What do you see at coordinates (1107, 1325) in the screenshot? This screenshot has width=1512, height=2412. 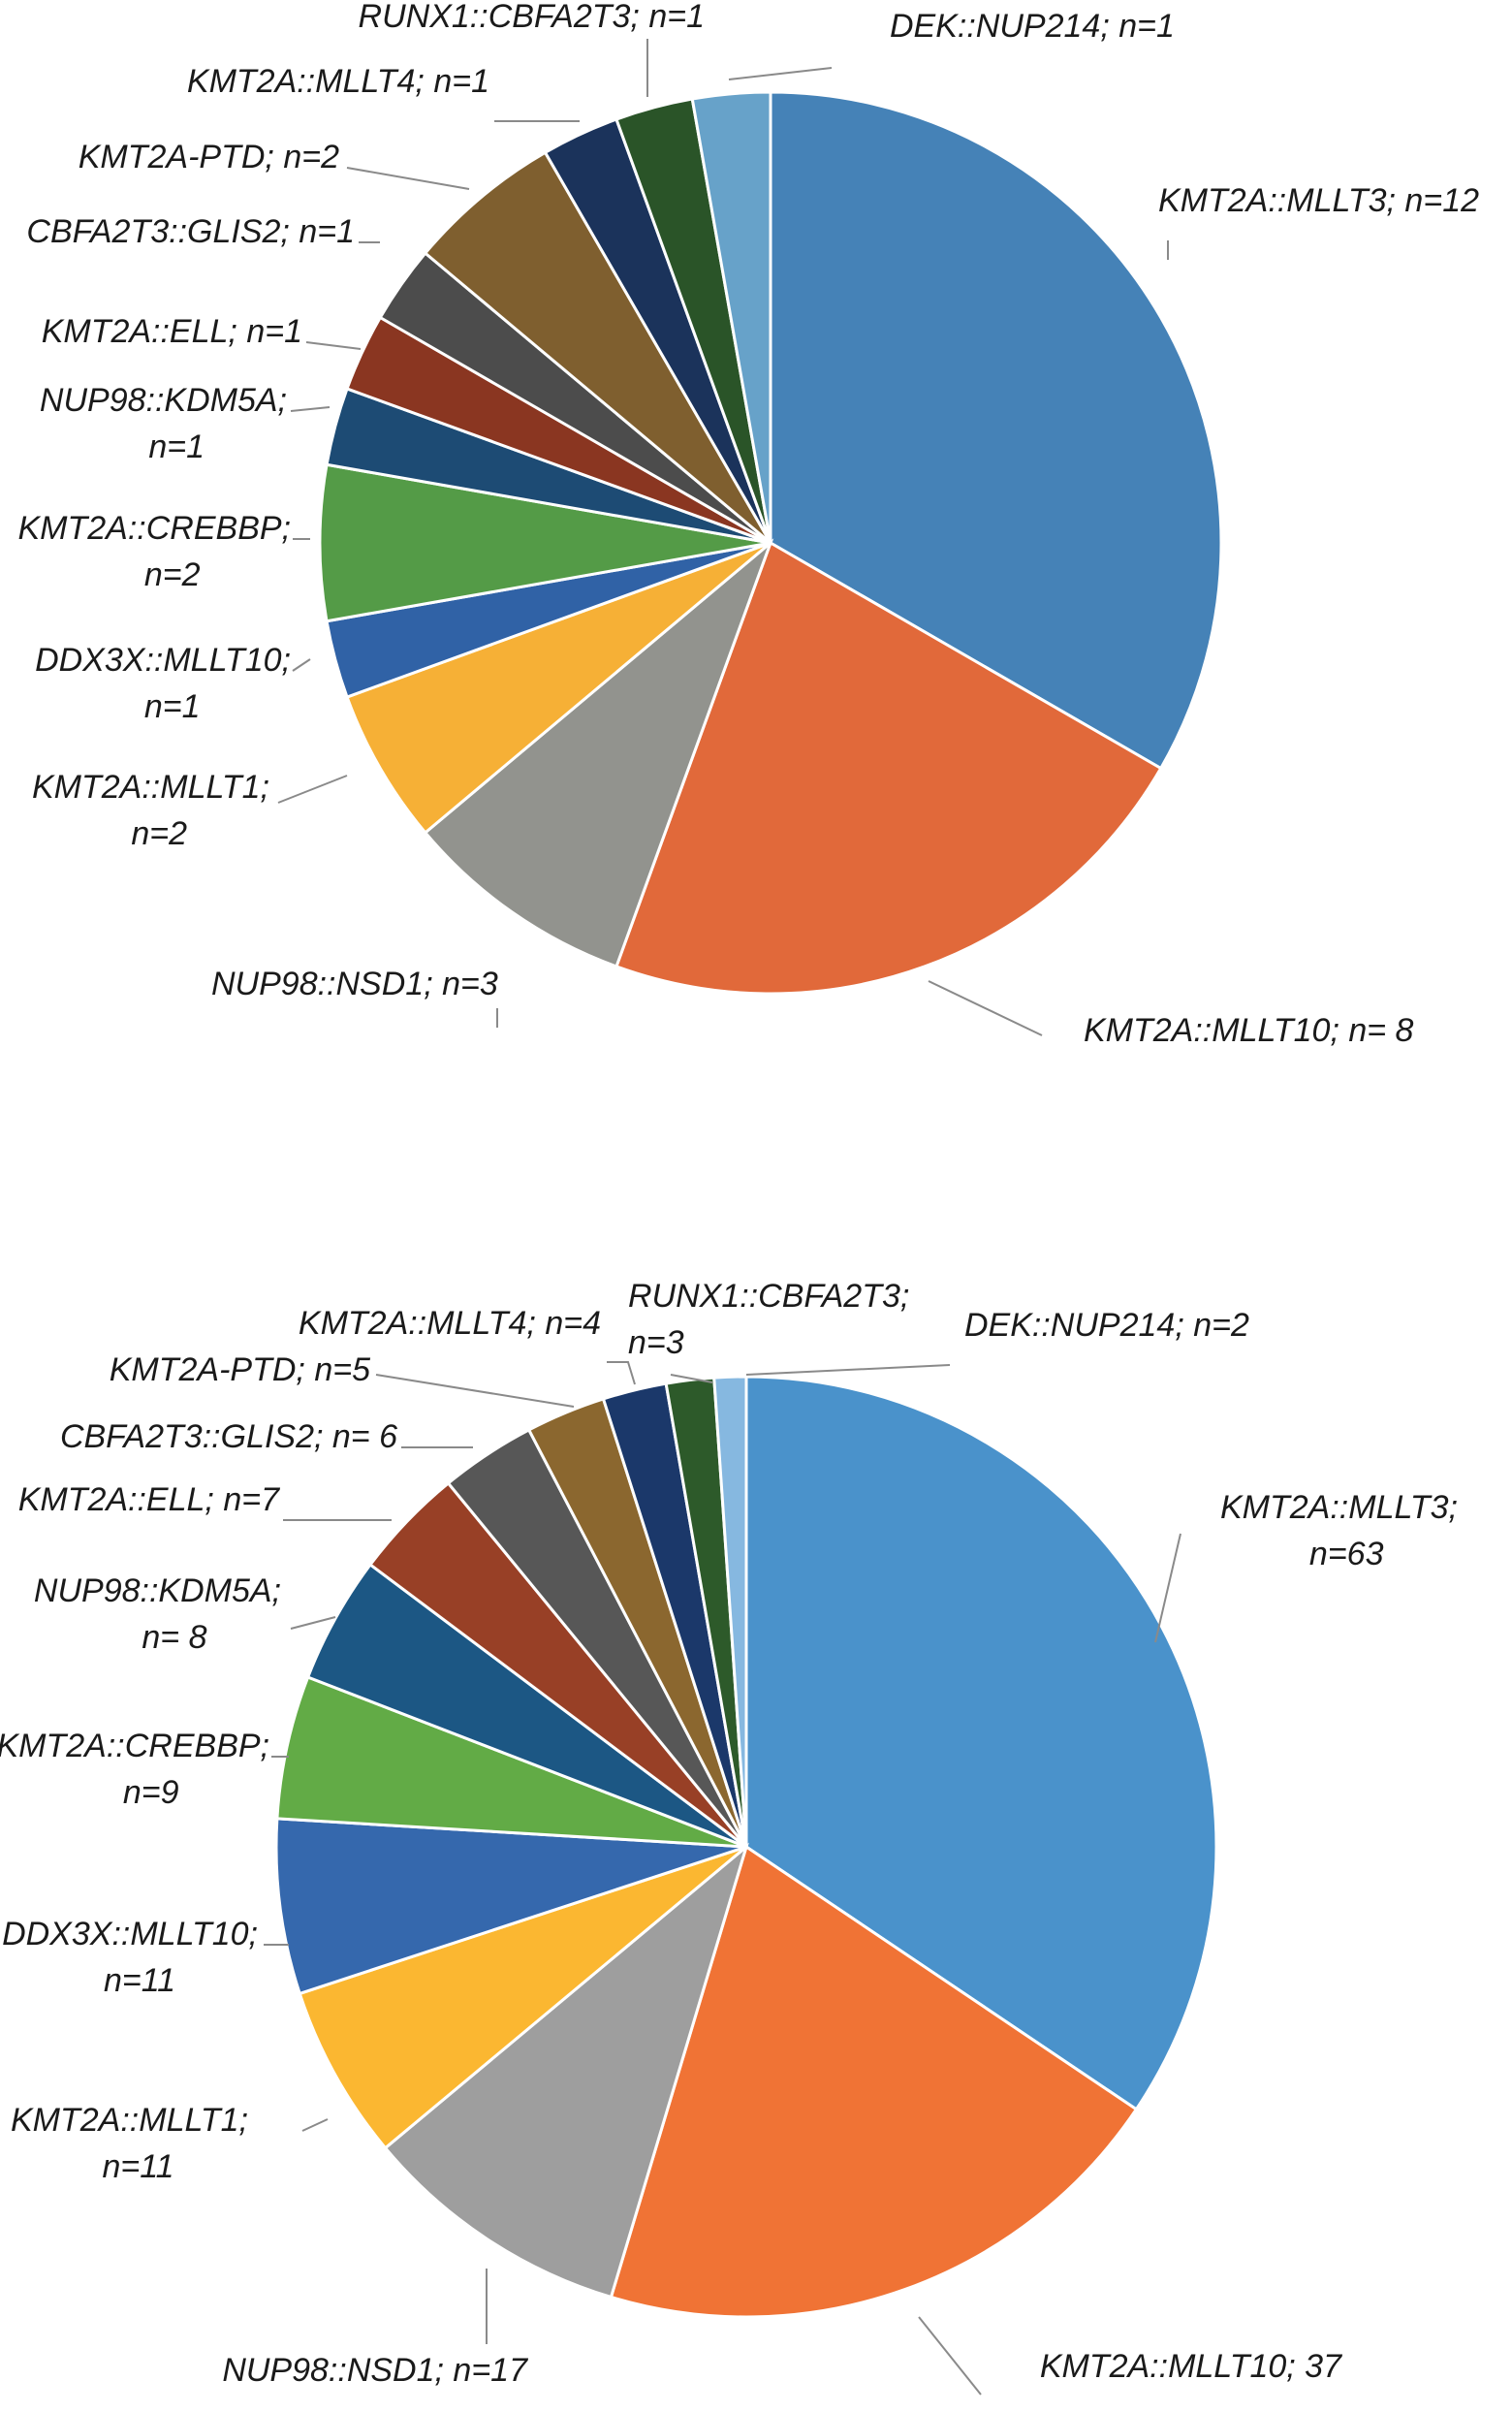 I see `slice-label-dek-nup214: DEK::NUP214; n=2` at bounding box center [1107, 1325].